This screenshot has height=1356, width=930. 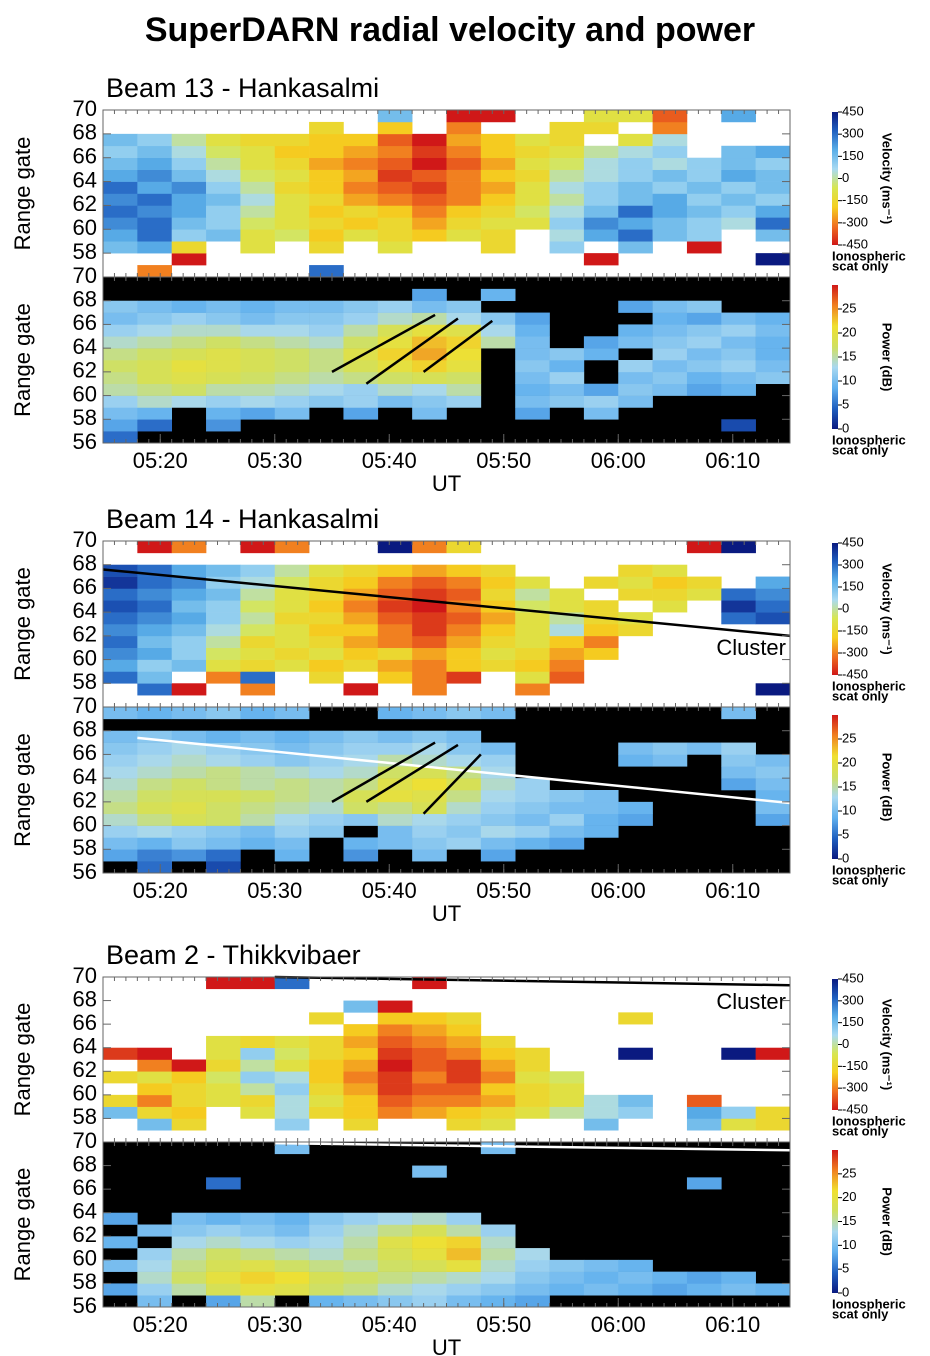 I want to click on colorbar-tick-label: 25, so click(x=849, y=307).